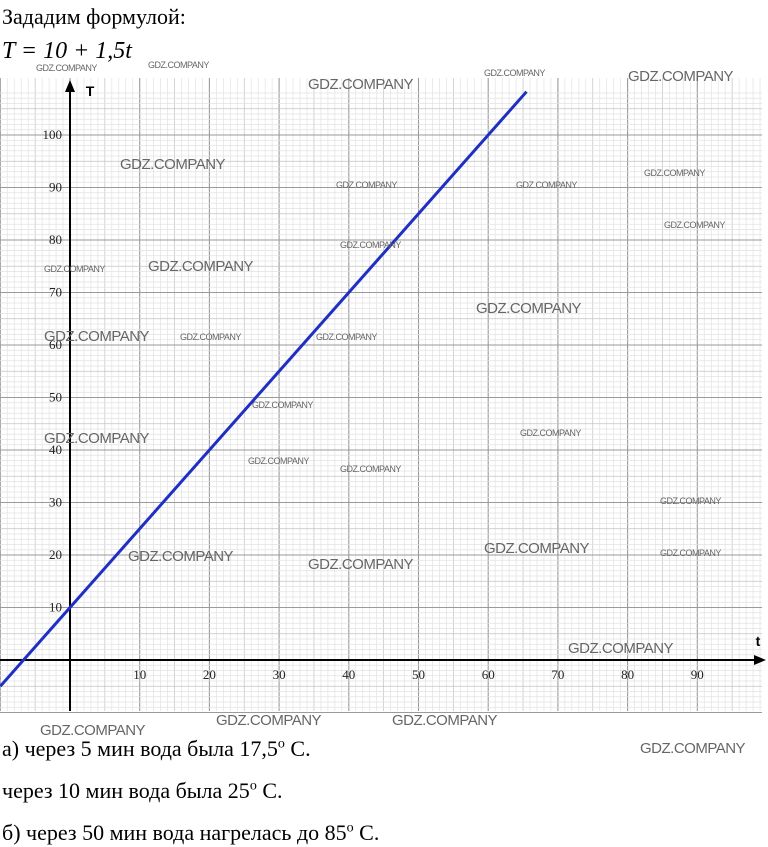 The image size is (768, 847). Describe the element at coordinates (55, 397) in the screenshot. I see `y-tick-label: 50` at that location.